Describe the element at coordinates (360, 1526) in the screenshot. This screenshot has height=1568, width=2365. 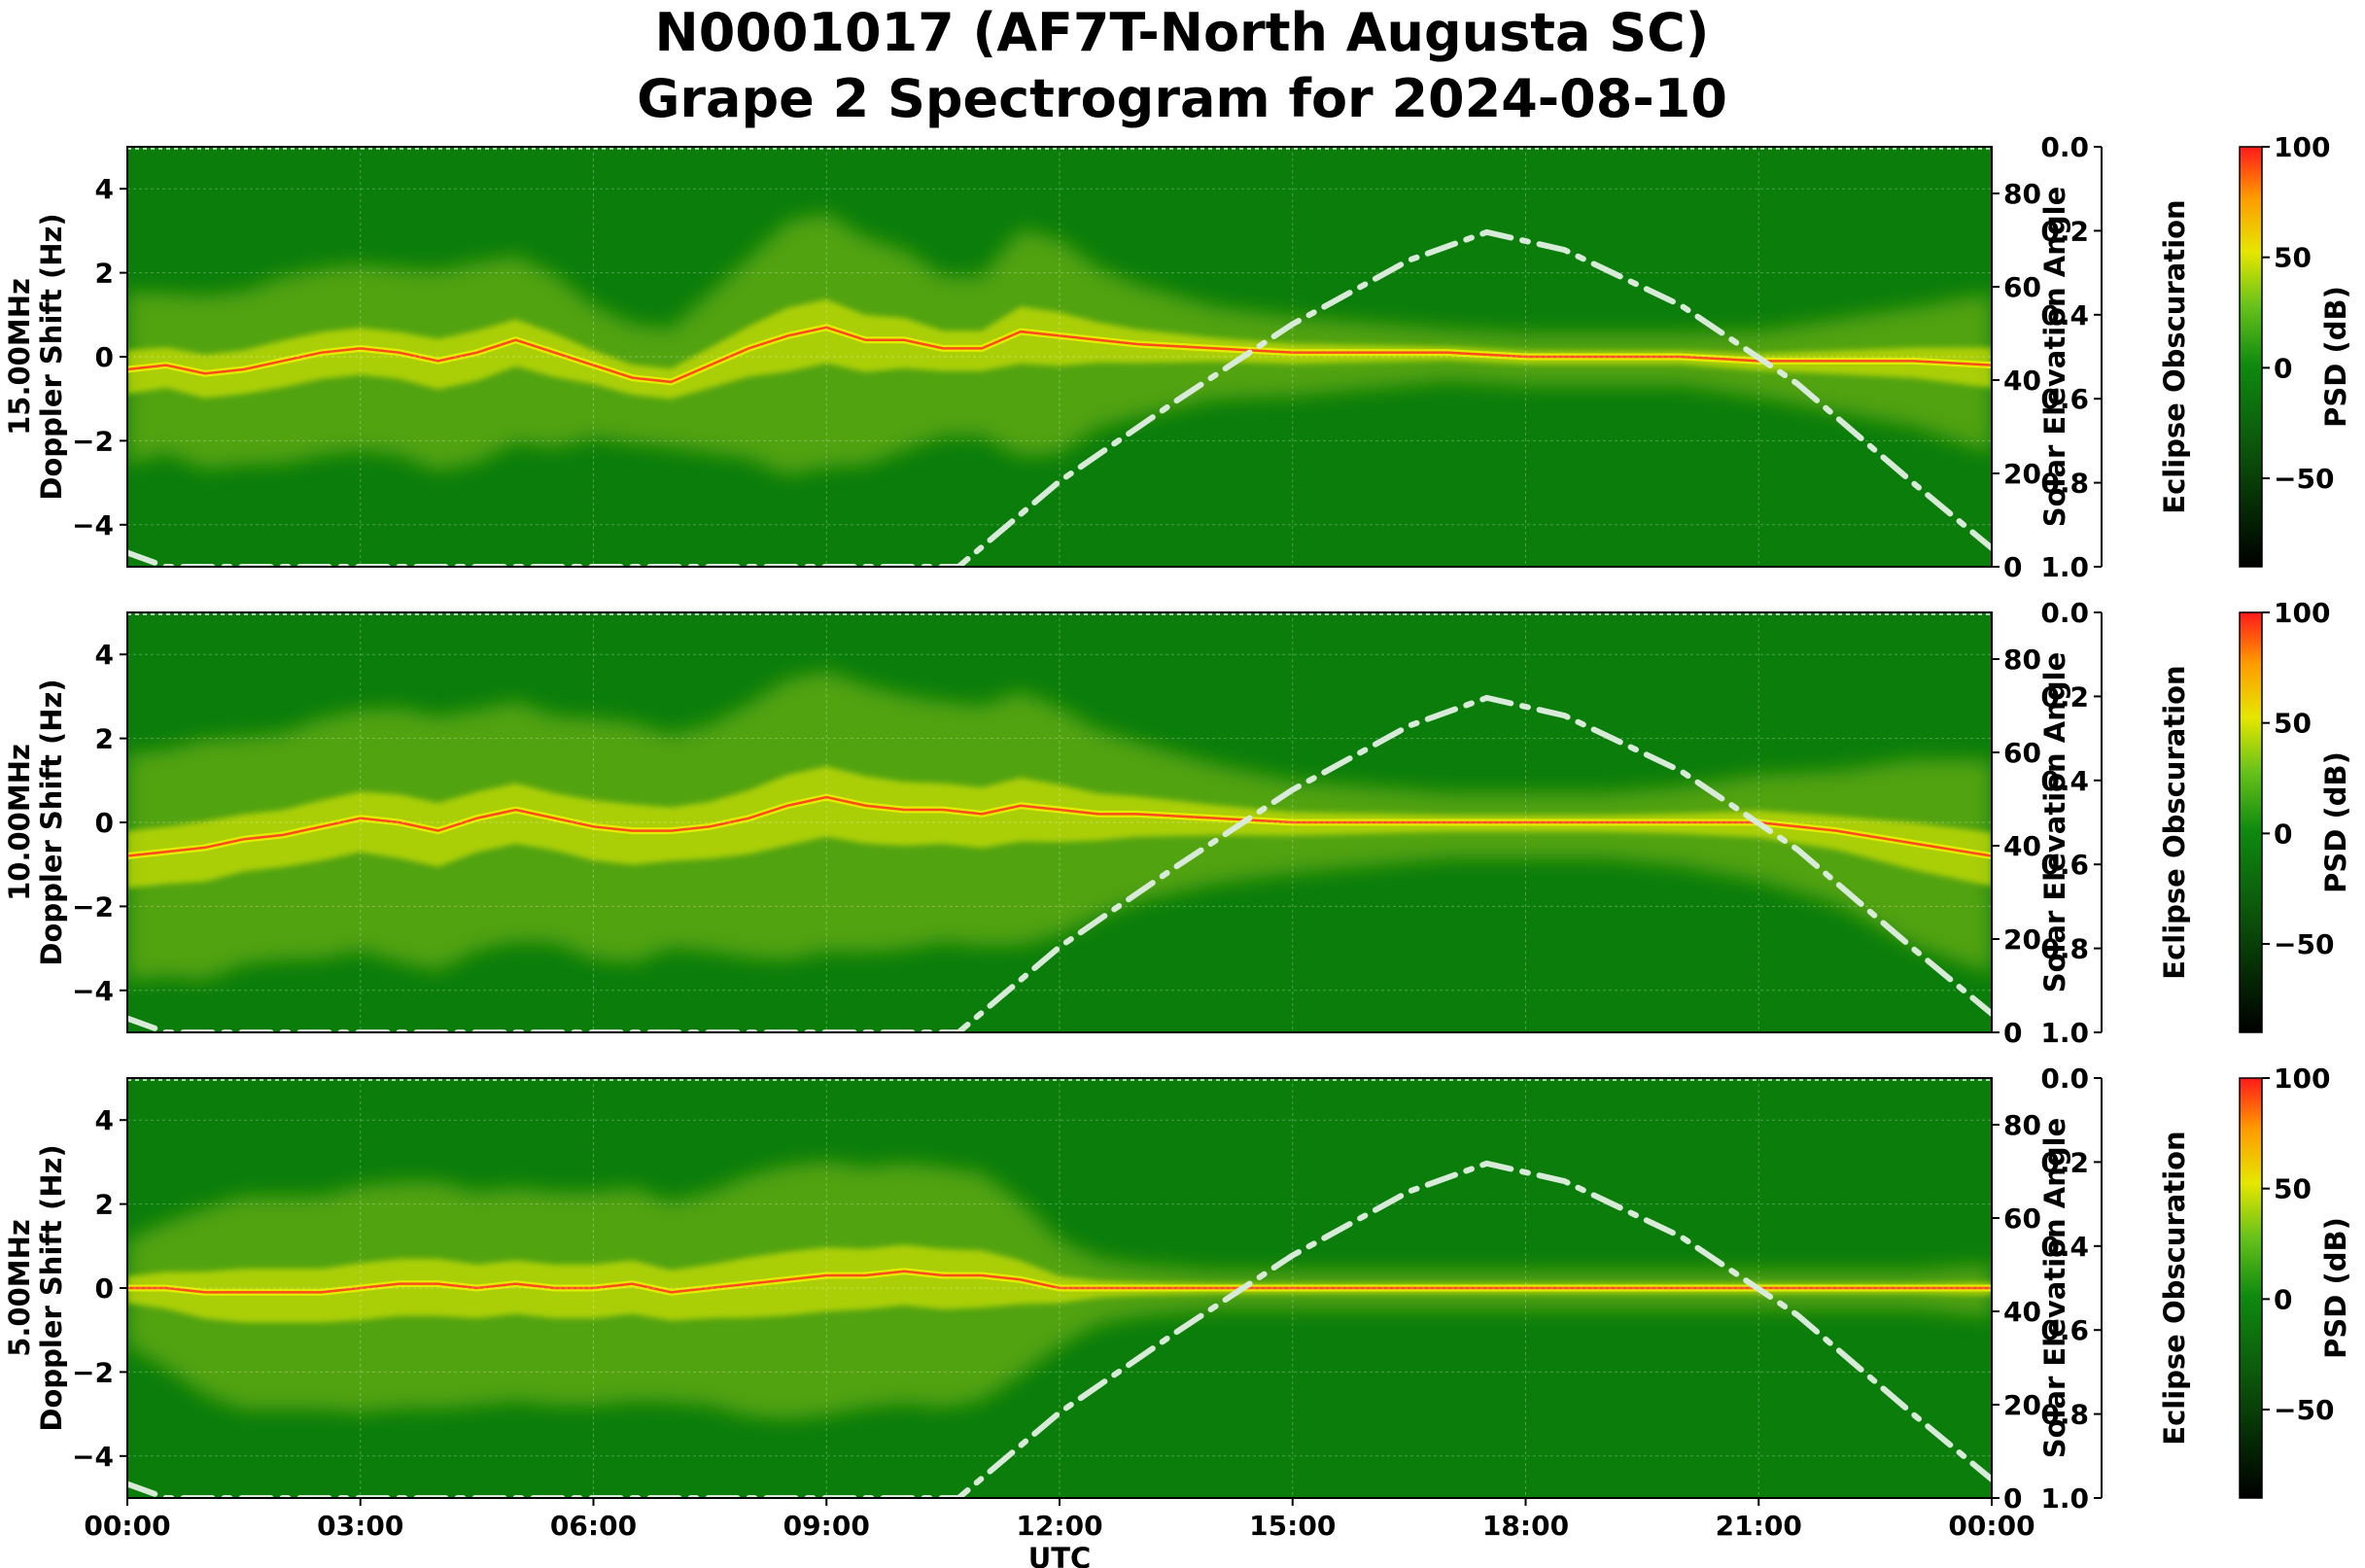
I see `x-tick-label: 03:00` at that location.